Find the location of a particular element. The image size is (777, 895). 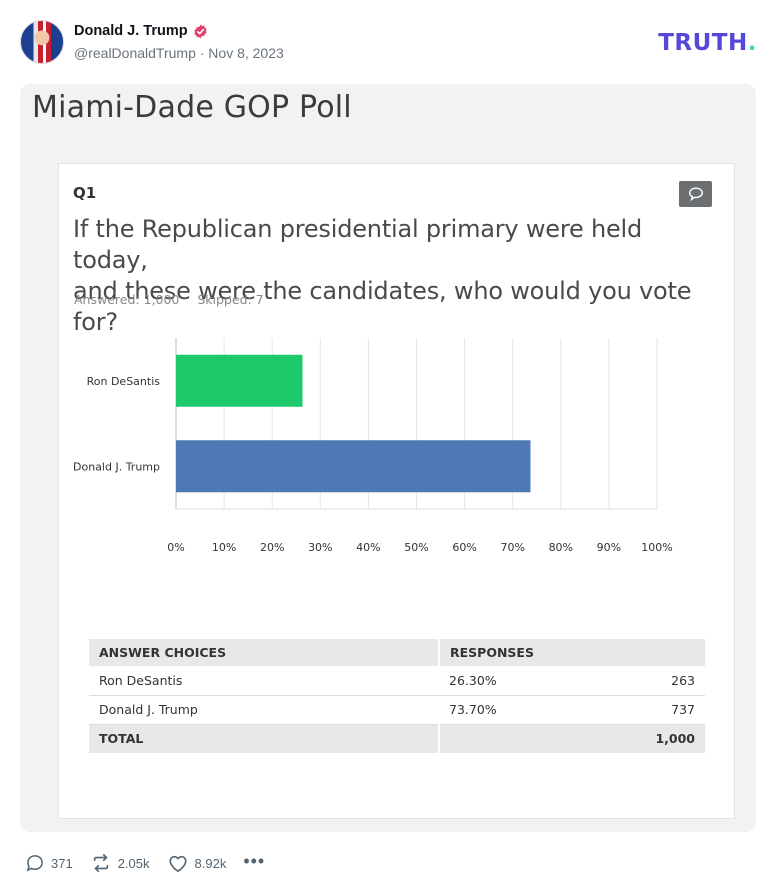

header-spacer is located at coordinates (660, 652).